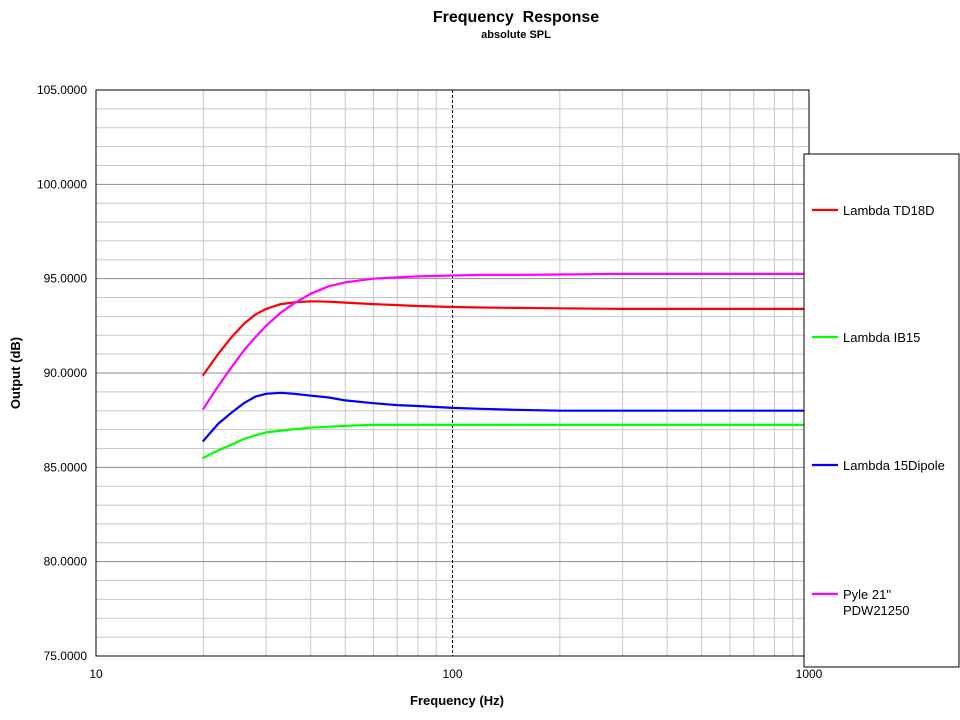  I want to click on x-tick-label: 1000, so click(809, 674).